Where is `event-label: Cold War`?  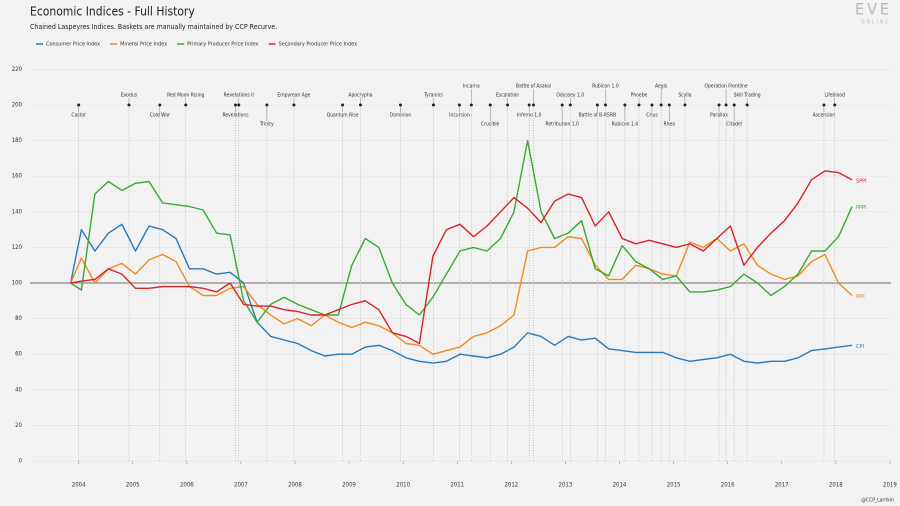 event-label: Cold War is located at coordinates (160, 116).